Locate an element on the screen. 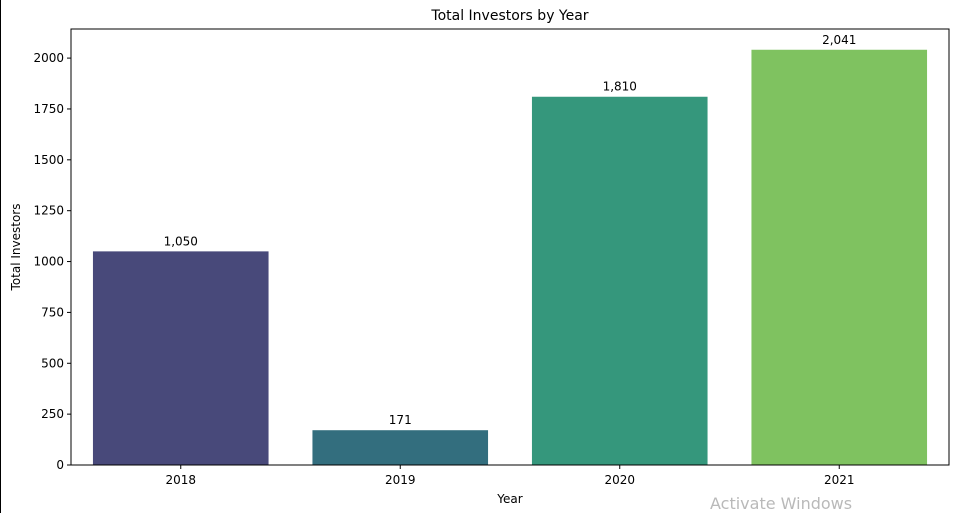 The width and height of the screenshot is (956, 513). data-label-2019: 171 is located at coordinates (400, 420).